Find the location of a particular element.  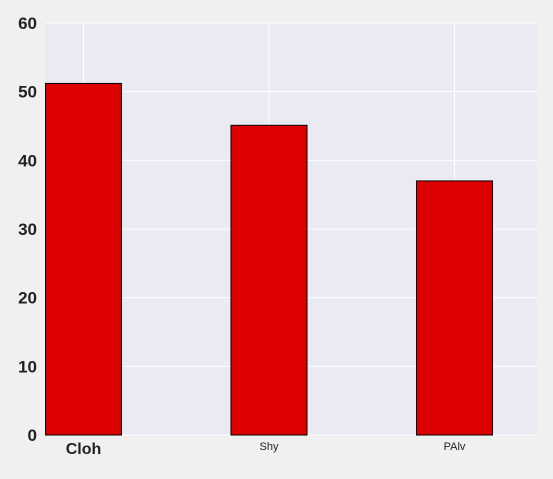

bar-palv is located at coordinates (455, 308).